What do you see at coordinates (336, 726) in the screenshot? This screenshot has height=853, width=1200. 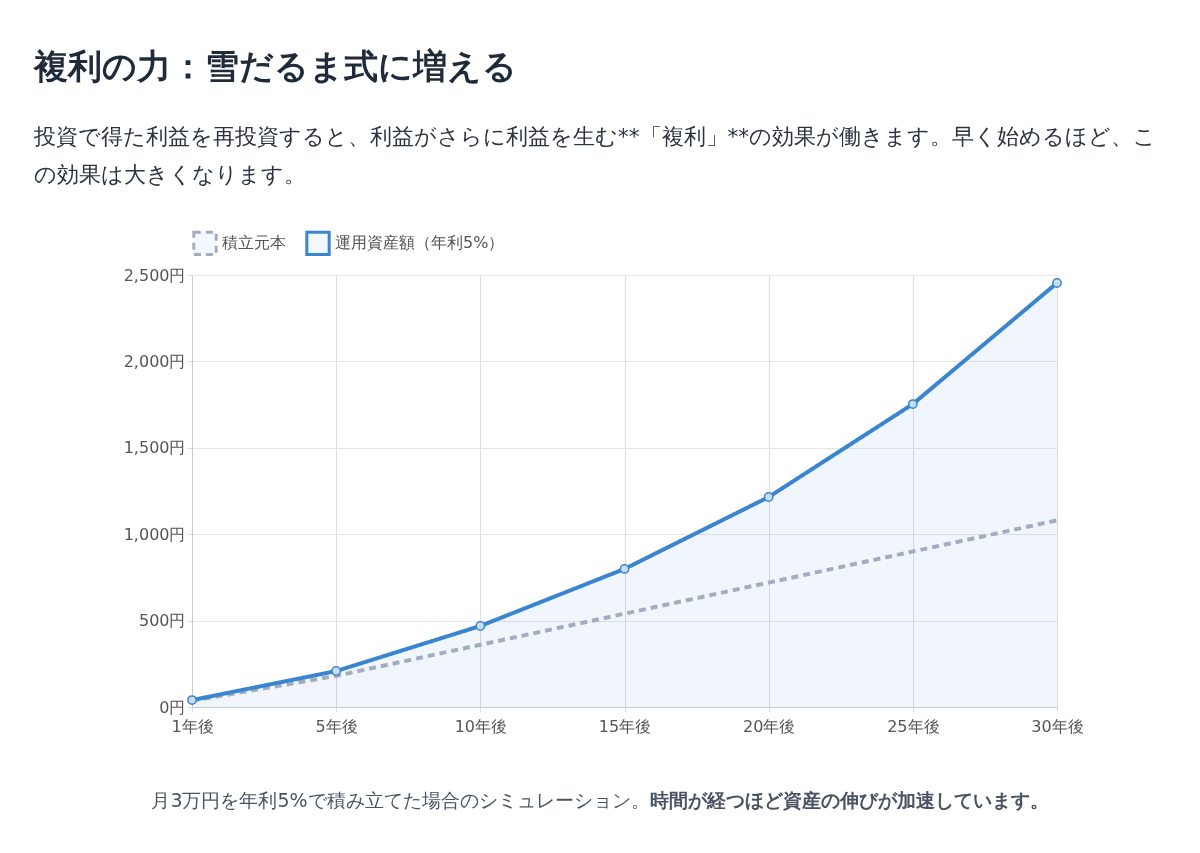 I see `x-tick-label: 5年後` at bounding box center [336, 726].